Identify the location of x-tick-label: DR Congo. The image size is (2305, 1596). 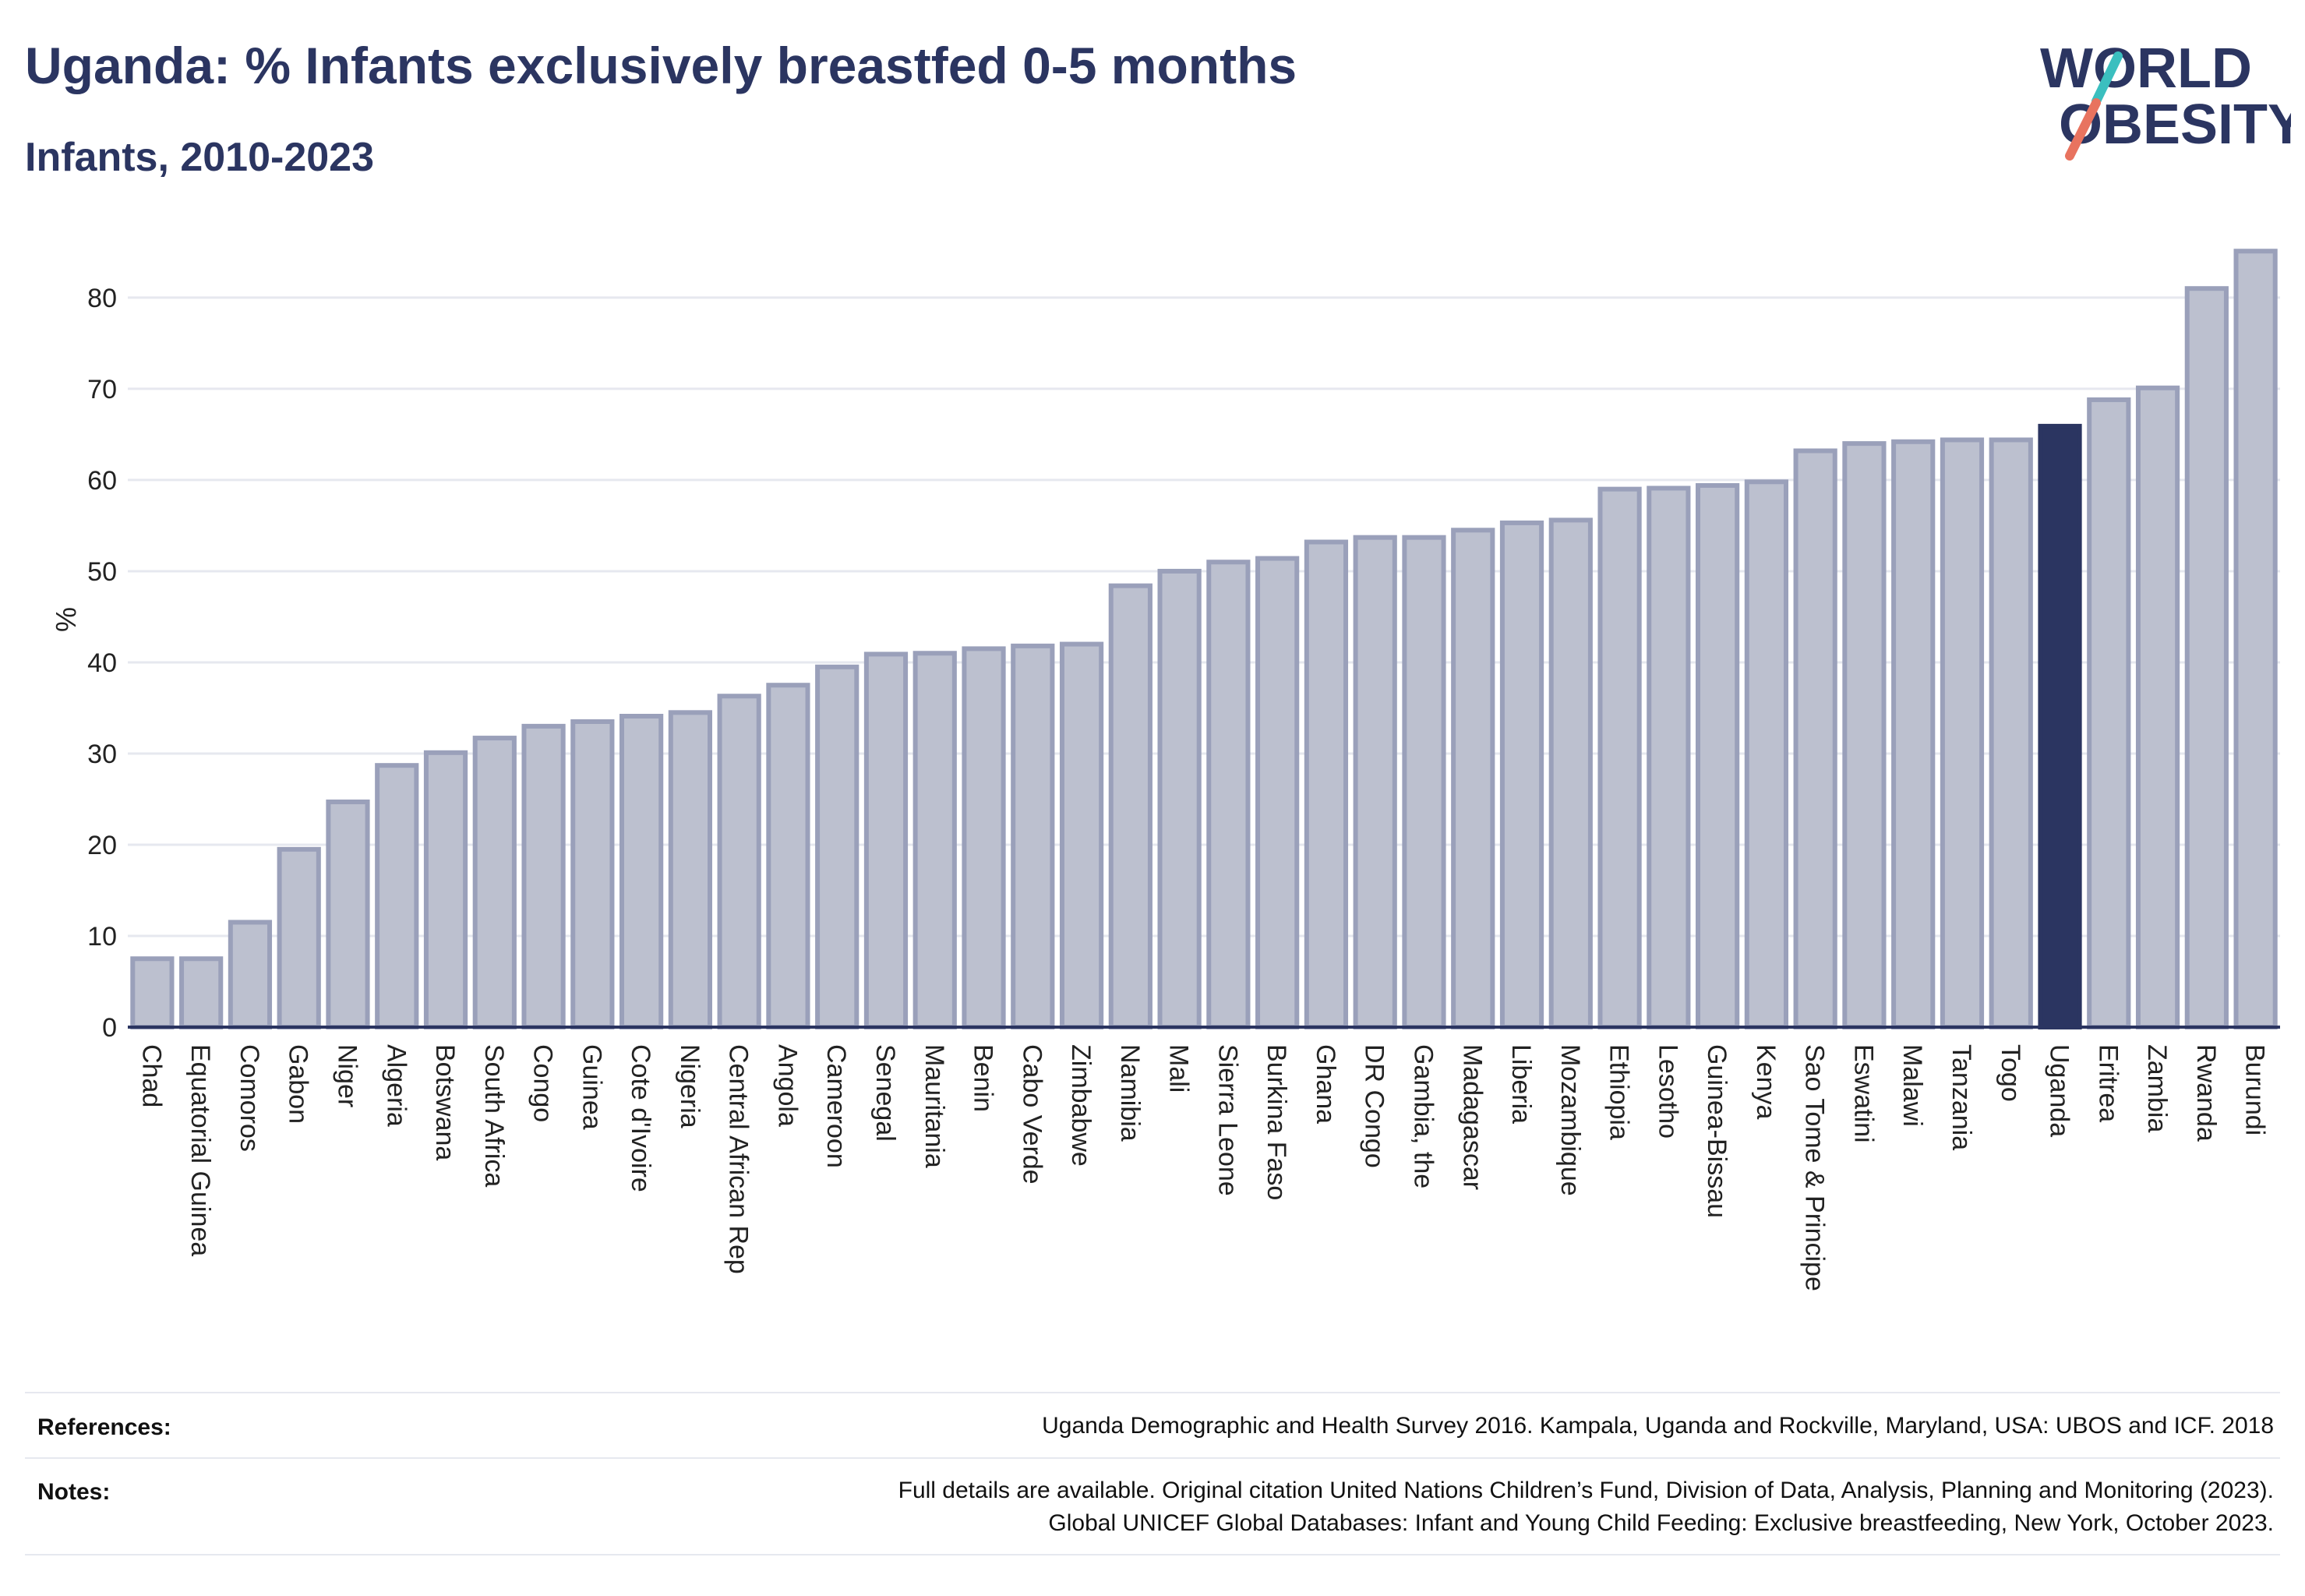
(1374, 1106).